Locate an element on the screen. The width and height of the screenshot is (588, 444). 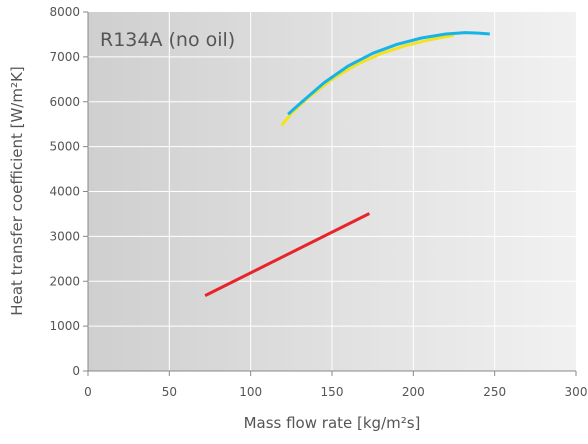
x-tick-label: 100 is located at coordinates (250, 392).